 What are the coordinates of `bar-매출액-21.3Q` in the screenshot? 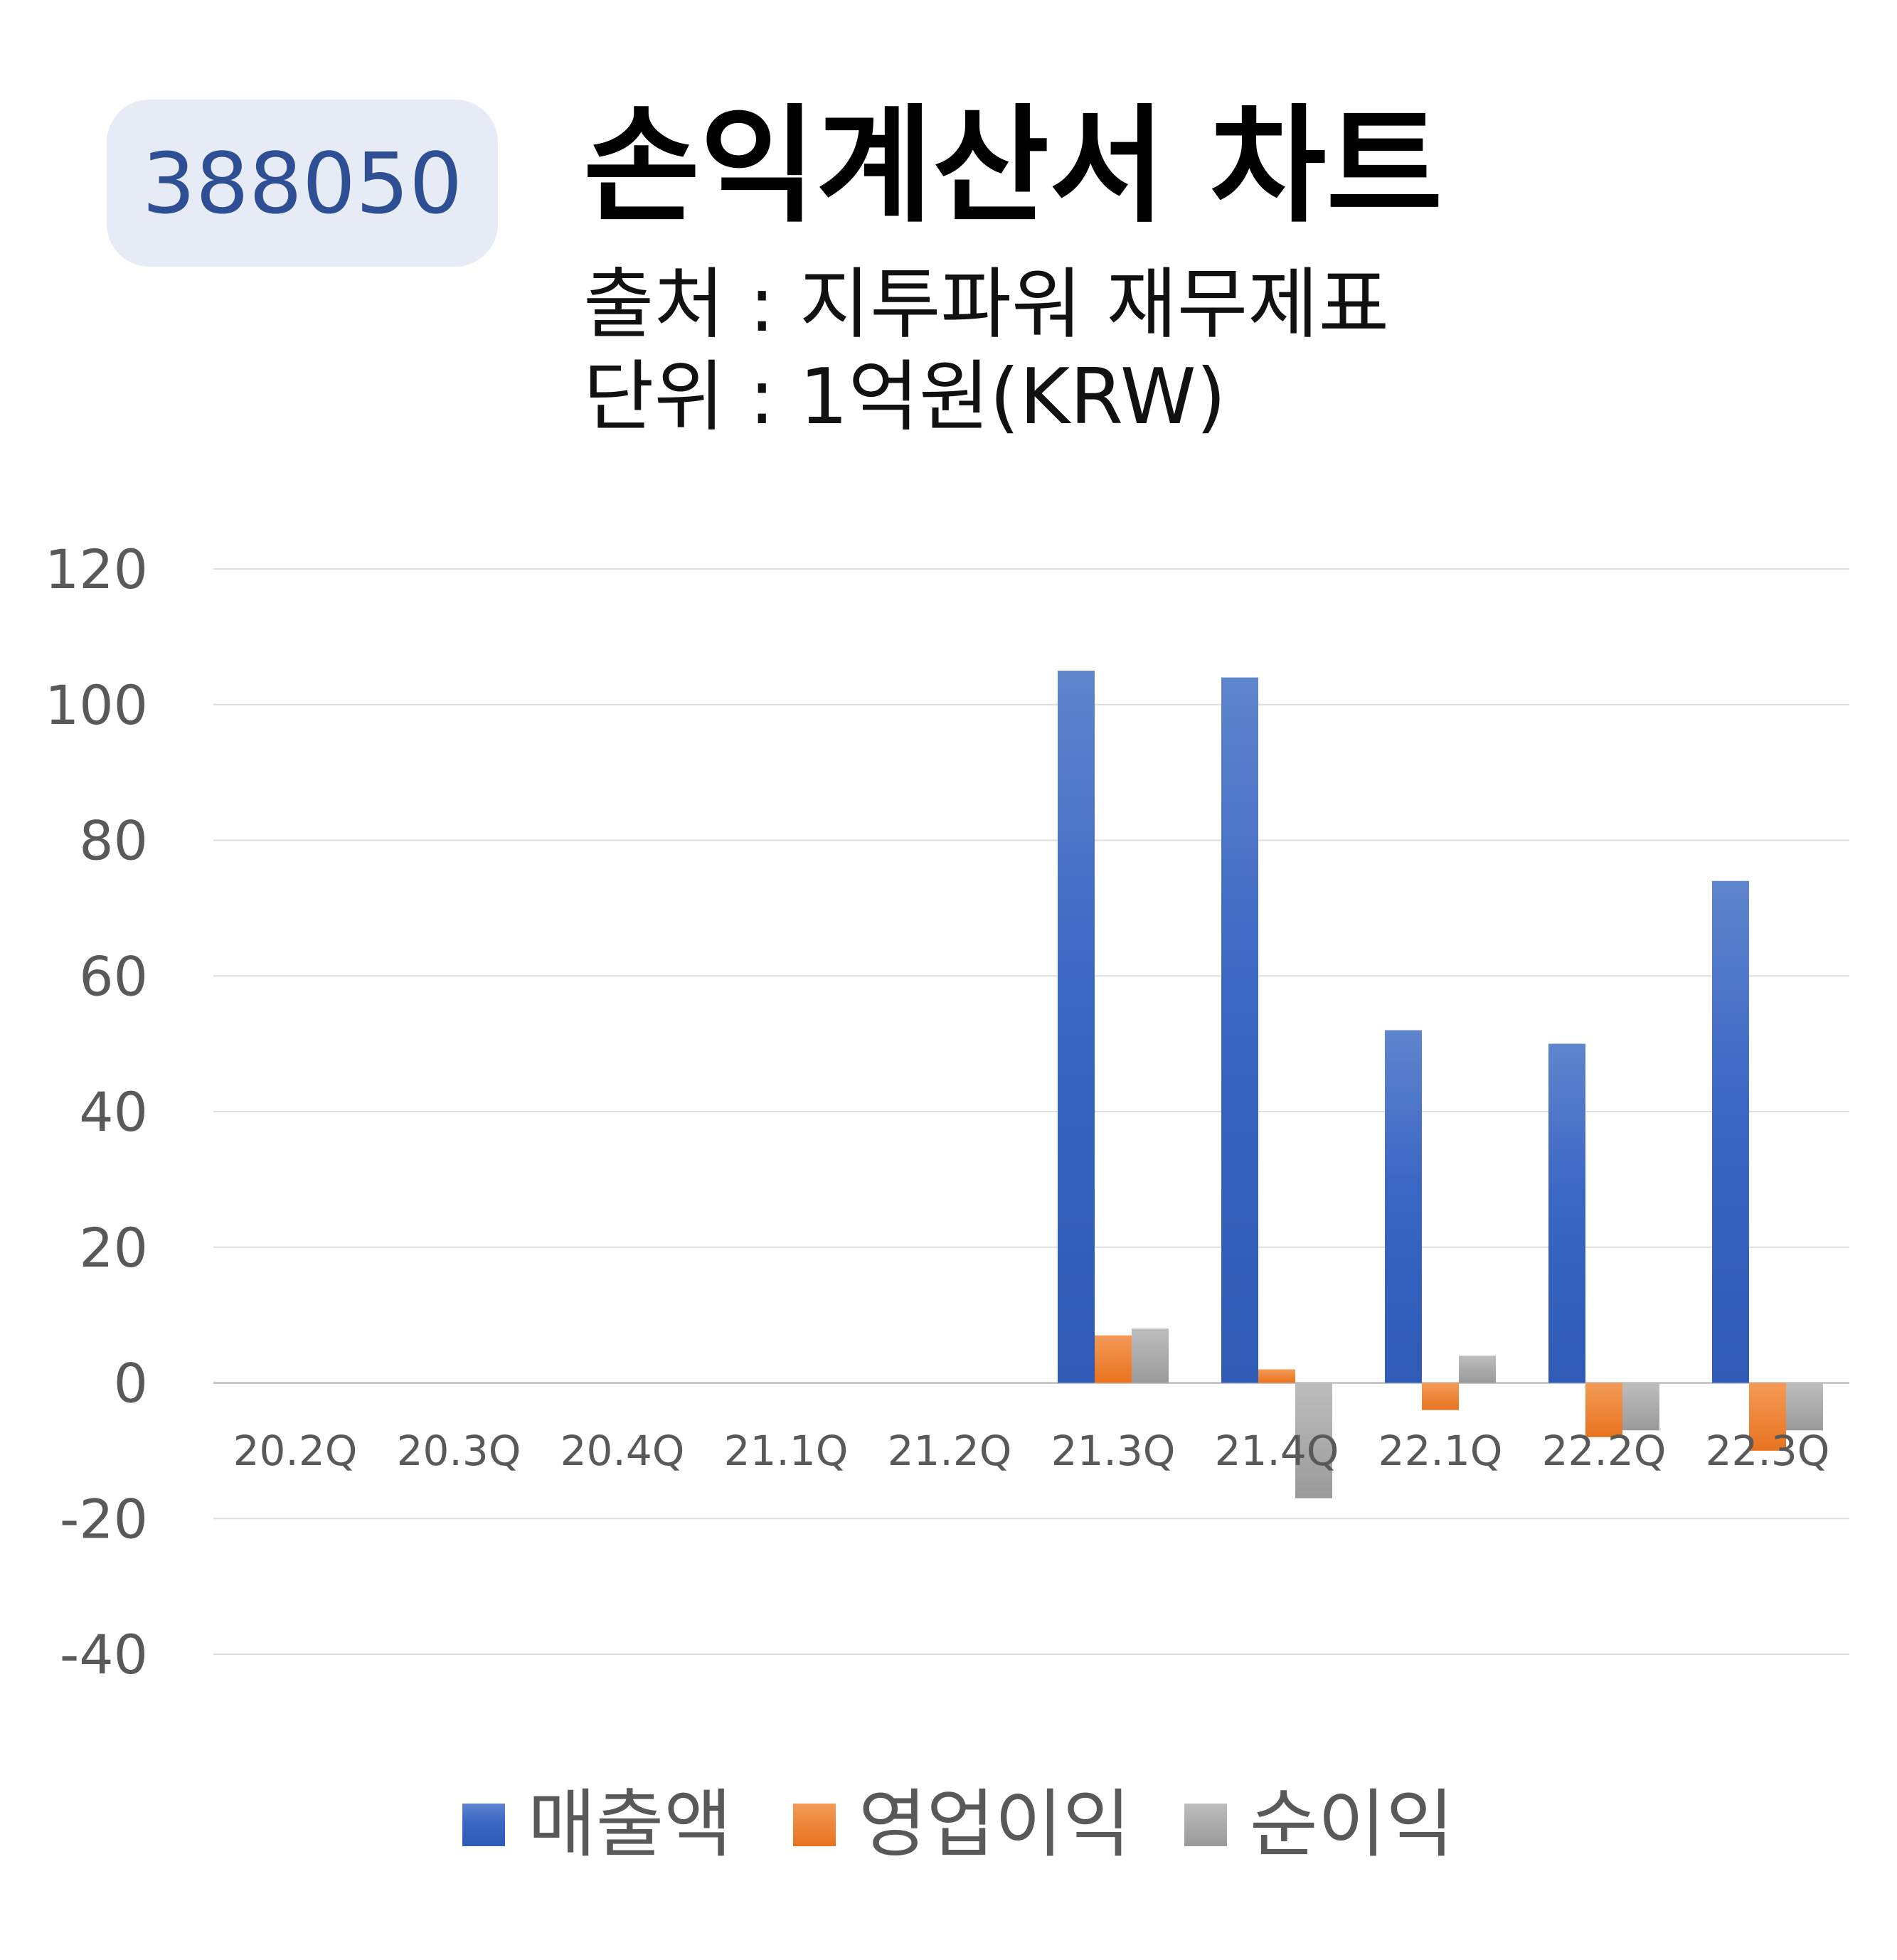 It's located at (1076, 1027).